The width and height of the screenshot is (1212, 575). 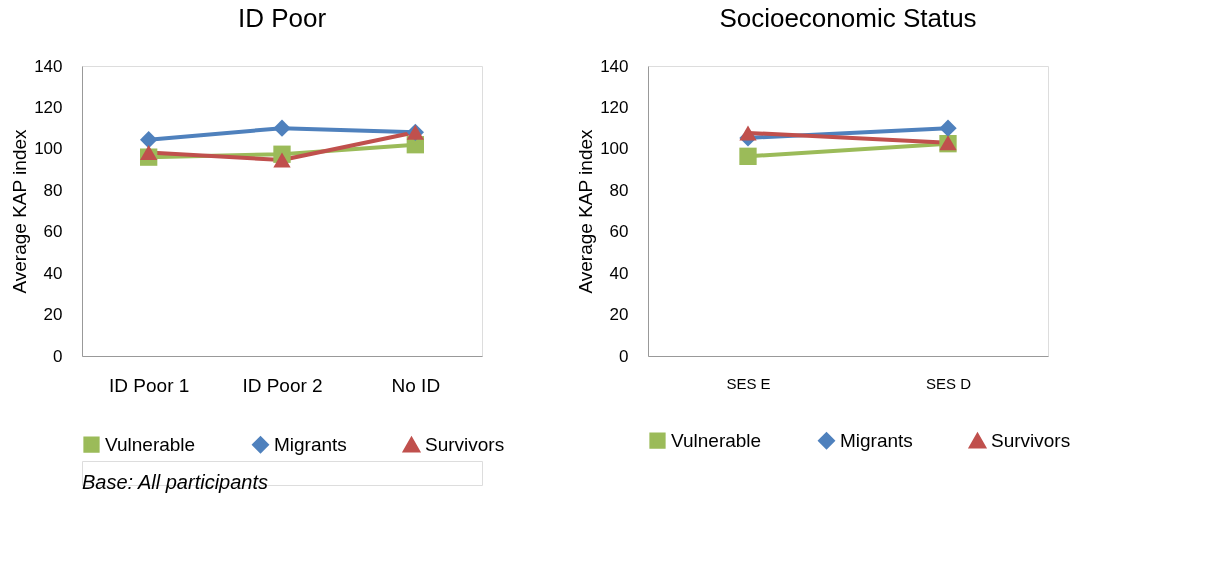 I want to click on x-tick-label: SES D, so click(x=948, y=383).